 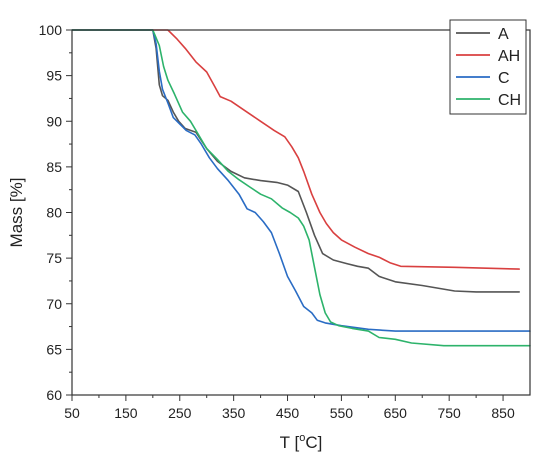 I want to click on x-tick-label: 250, so click(x=180, y=413).